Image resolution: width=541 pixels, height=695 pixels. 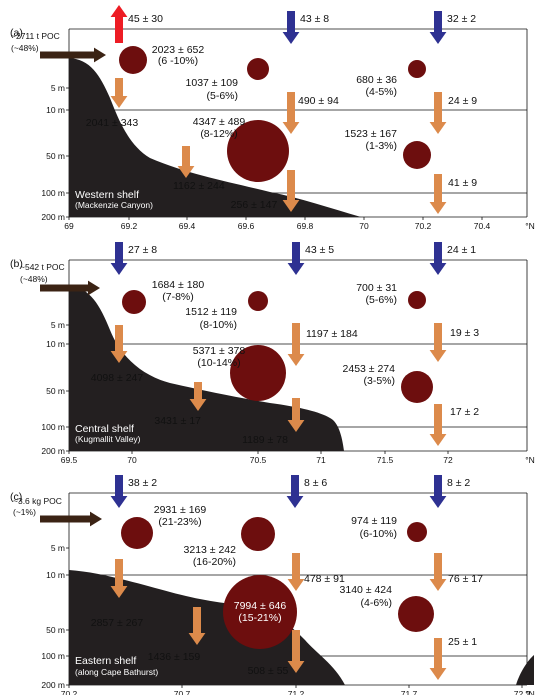 What do you see at coordinates (296, 692) in the screenshot?
I see `latitude-tick-label: 71.2` at bounding box center [296, 692].